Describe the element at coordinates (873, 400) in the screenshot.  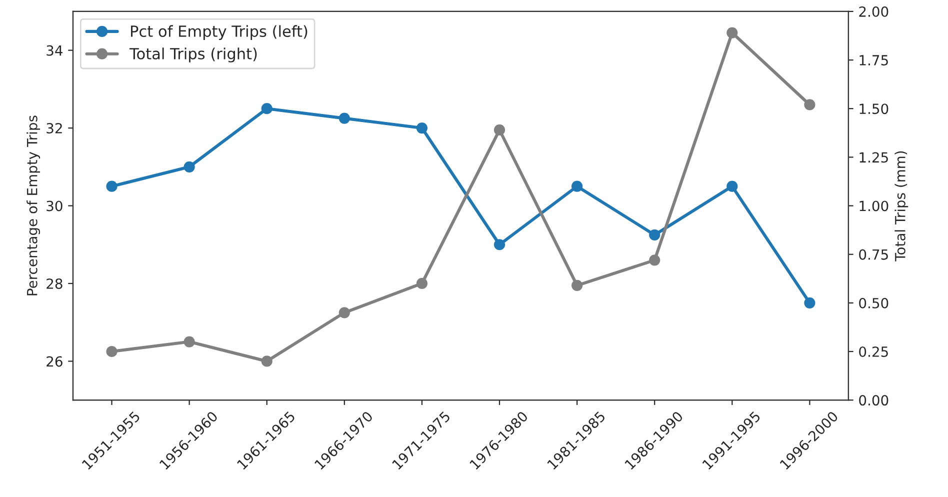
I see `y2-tick-label: 0.00` at that location.